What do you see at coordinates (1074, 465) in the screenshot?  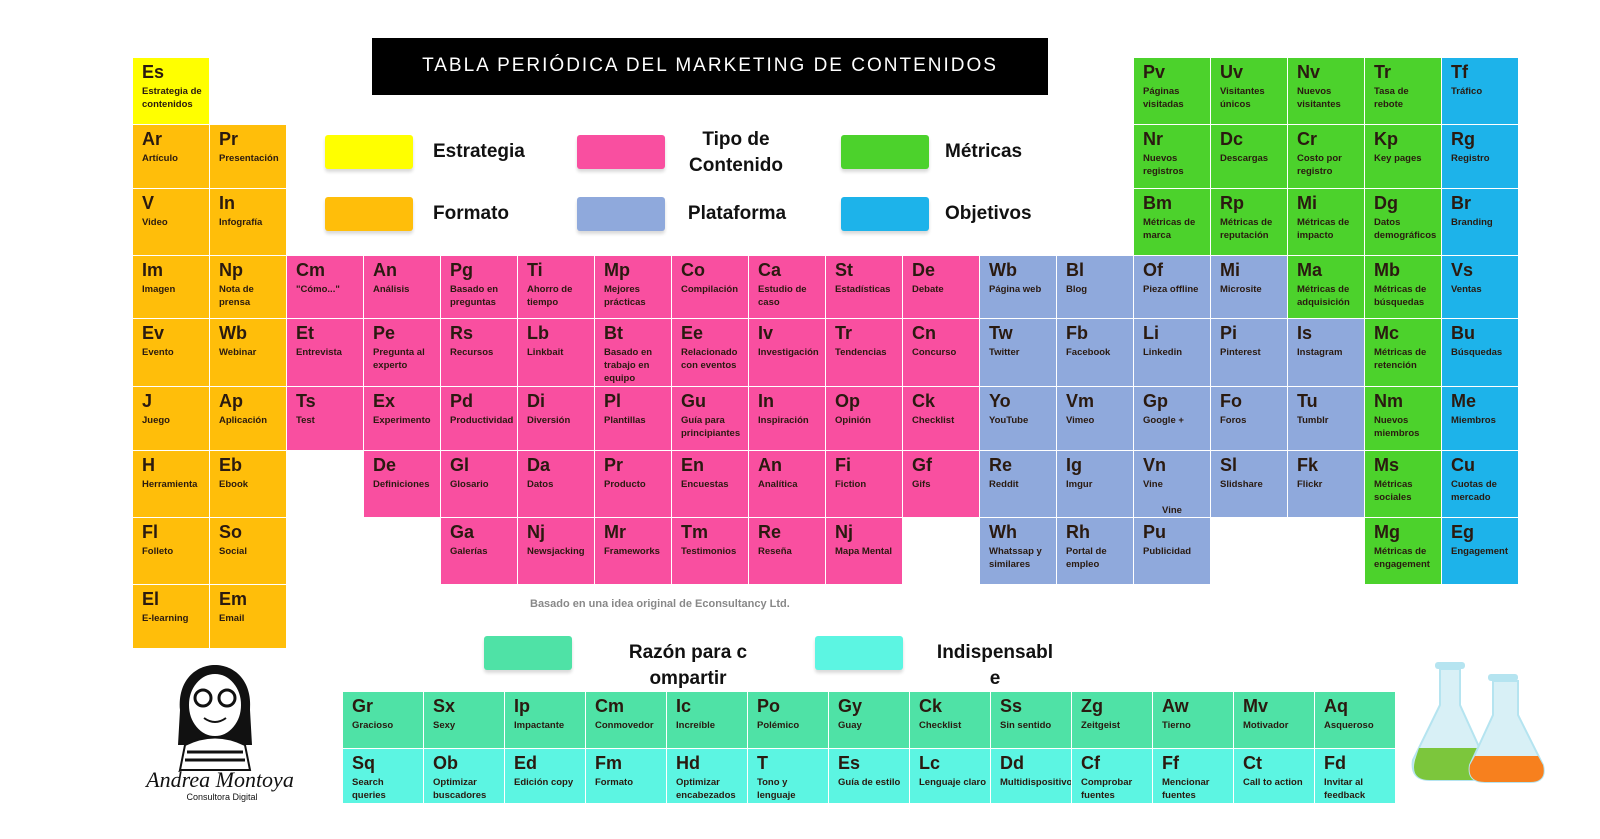 I see `element-symbol: Ig` at bounding box center [1074, 465].